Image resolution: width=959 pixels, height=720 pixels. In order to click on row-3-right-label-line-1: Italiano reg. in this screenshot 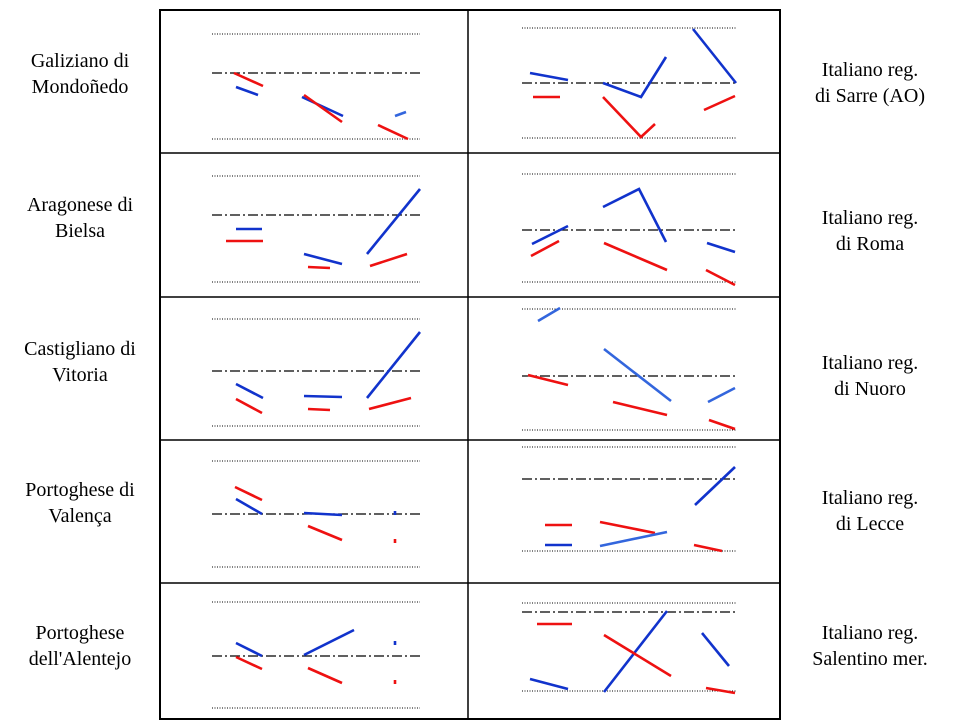, I will do `click(870, 363)`.